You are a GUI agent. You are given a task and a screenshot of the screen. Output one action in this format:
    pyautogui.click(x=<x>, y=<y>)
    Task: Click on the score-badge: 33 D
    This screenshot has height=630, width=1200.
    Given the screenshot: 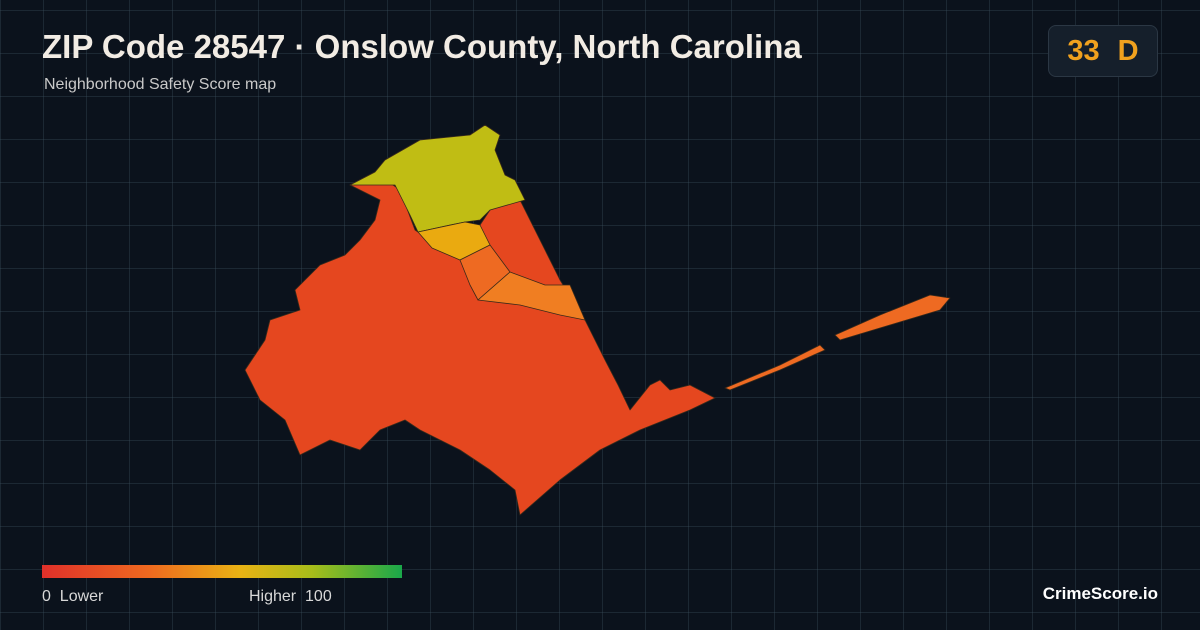 What is the action you would take?
    pyautogui.click(x=1103, y=51)
    